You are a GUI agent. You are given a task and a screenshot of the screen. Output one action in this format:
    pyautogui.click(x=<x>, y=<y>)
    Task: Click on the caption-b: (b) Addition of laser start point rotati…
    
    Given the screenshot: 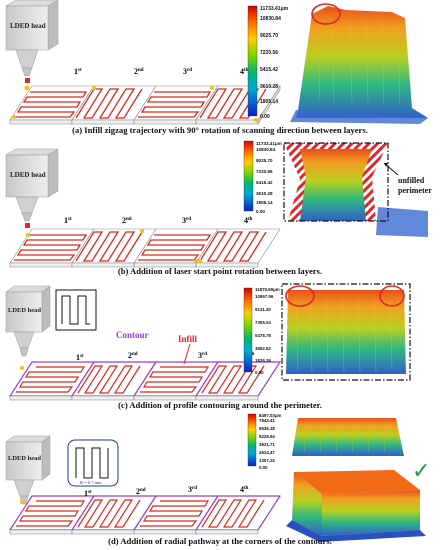 What is the action you would take?
    pyautogui.click(x=220, y=271)
    